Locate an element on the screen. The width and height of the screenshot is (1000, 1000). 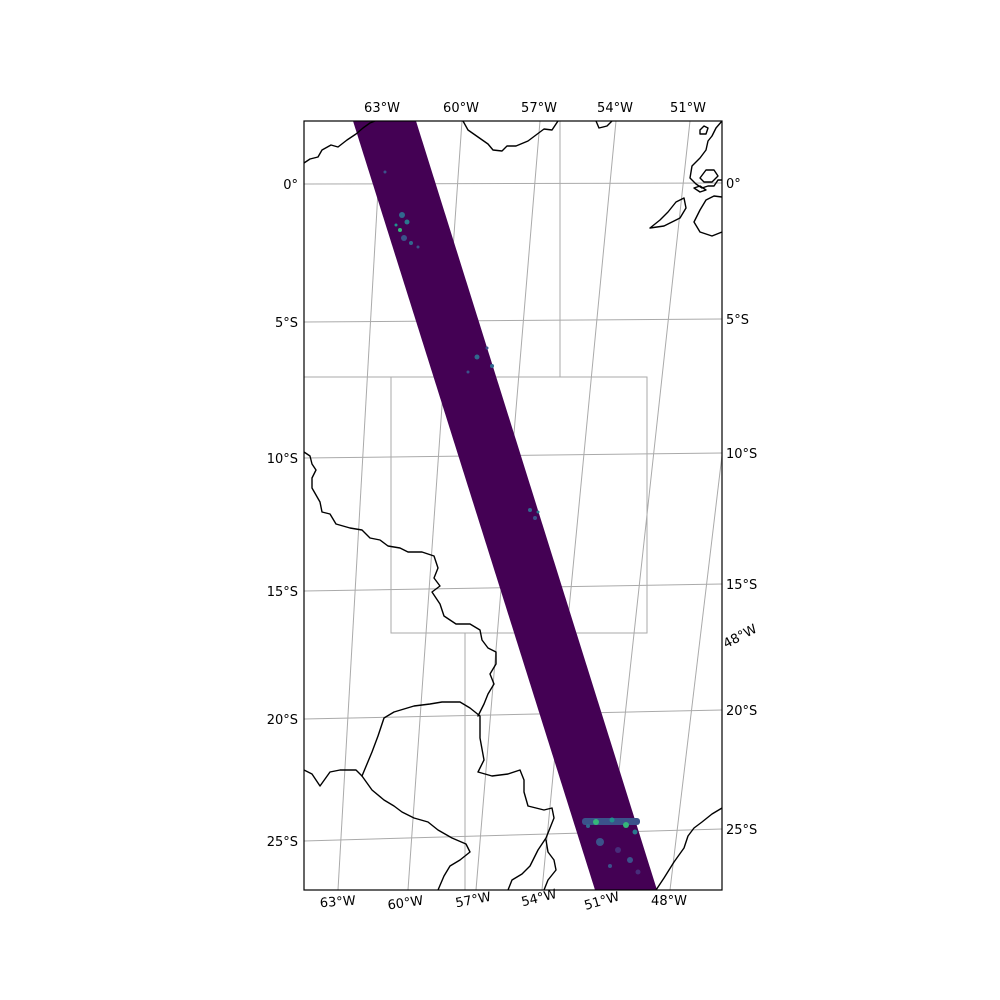
bottom-label-48w: 48°W is located at coordinates (669, 901).